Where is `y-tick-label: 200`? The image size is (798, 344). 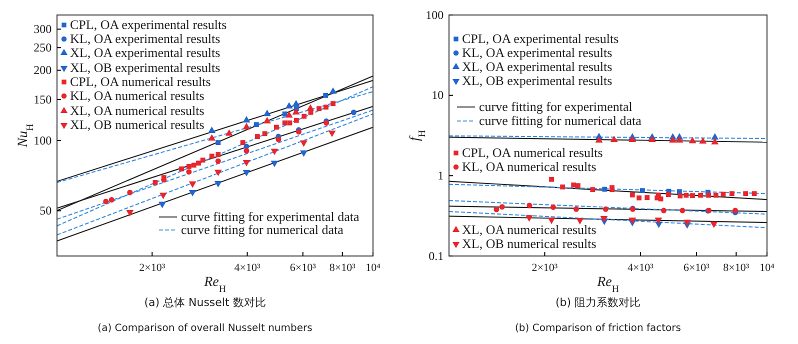
y-tick-label: 200 is located at coordinates (43, 70).